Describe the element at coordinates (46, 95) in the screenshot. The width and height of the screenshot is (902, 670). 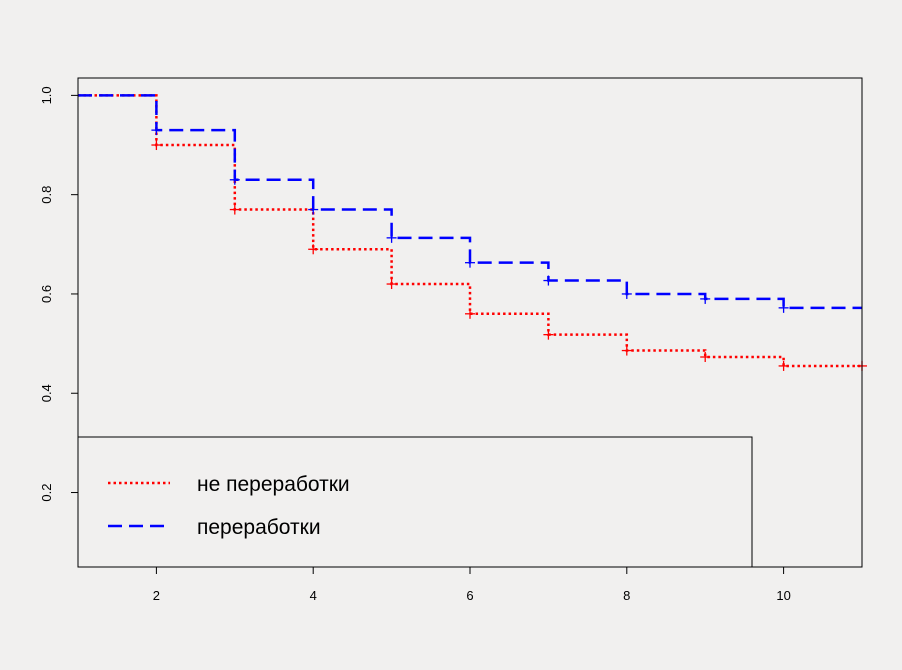
I see `y-tick-label: 1.0` at that location.